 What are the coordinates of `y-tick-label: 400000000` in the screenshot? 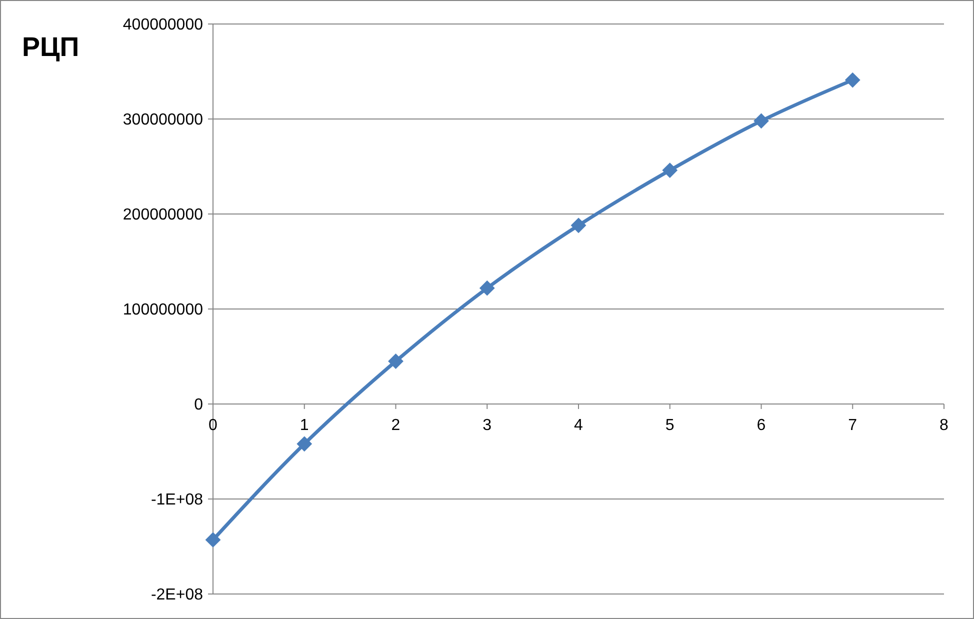 It's located at (163, 25).